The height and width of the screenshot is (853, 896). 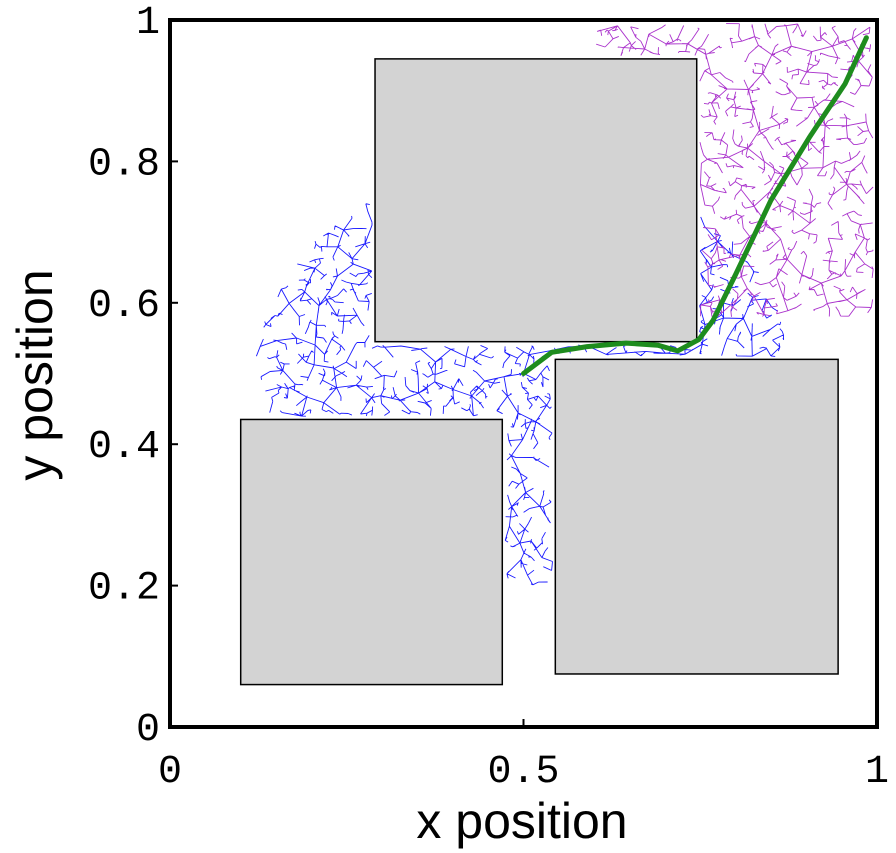 What do you see at coordinates (170, 772) in the screenshot?
I see `x-tick-label: 0` at bounding box center [170, 772].